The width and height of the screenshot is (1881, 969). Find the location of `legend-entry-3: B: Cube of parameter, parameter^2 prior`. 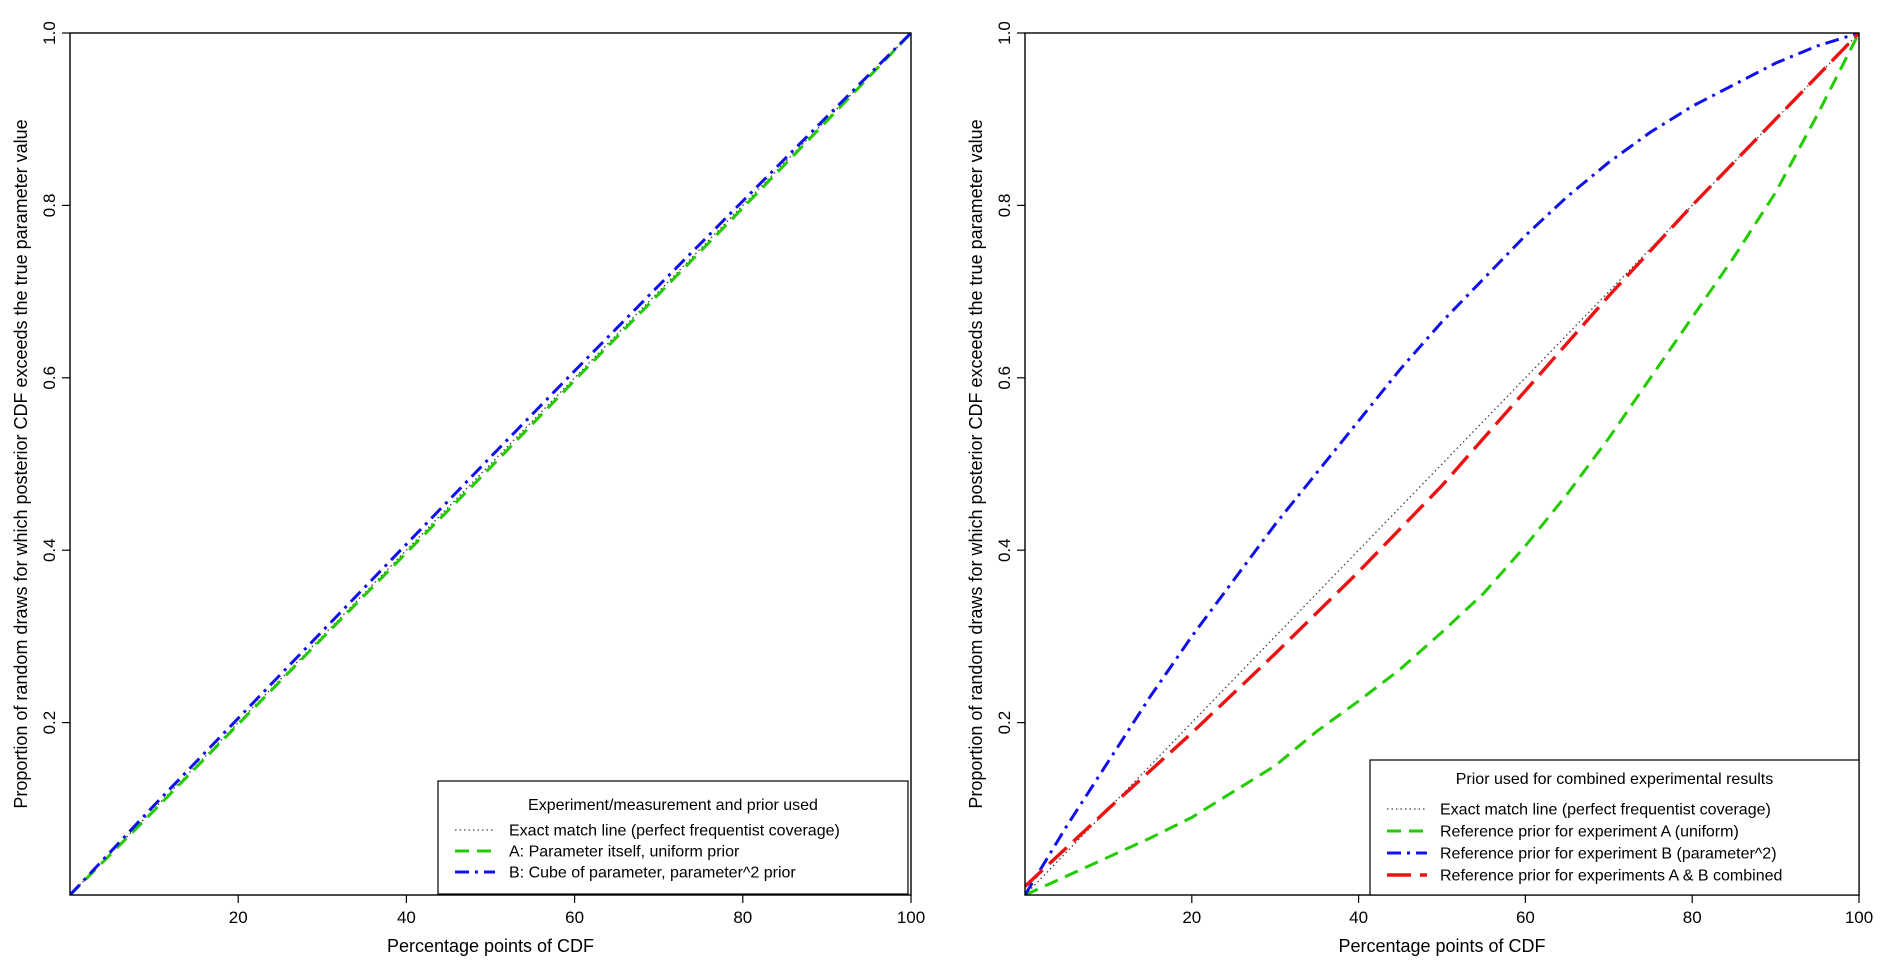

legend-entry-3: B: Cube of parameter, parameter^2 prior is located at coordinates (652, 873).